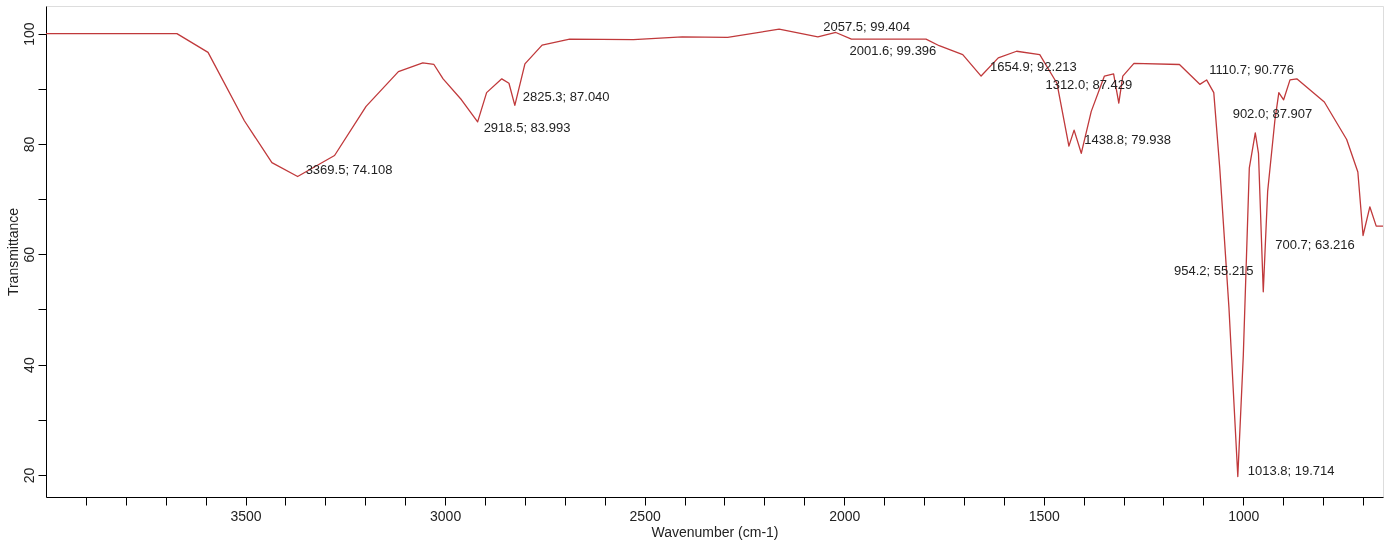 This screenshot has width=1398, height=551. Describe the element at coordinates (566, 97) in the screenshot. I see `annotation: 2825.3; 87.040` at that location.